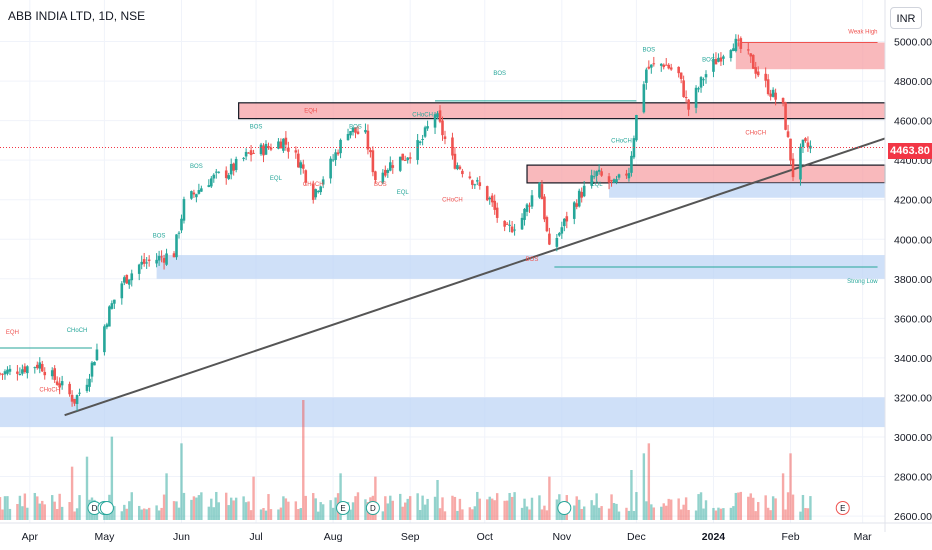  I want to click on demand-zone, so click(520, 267).